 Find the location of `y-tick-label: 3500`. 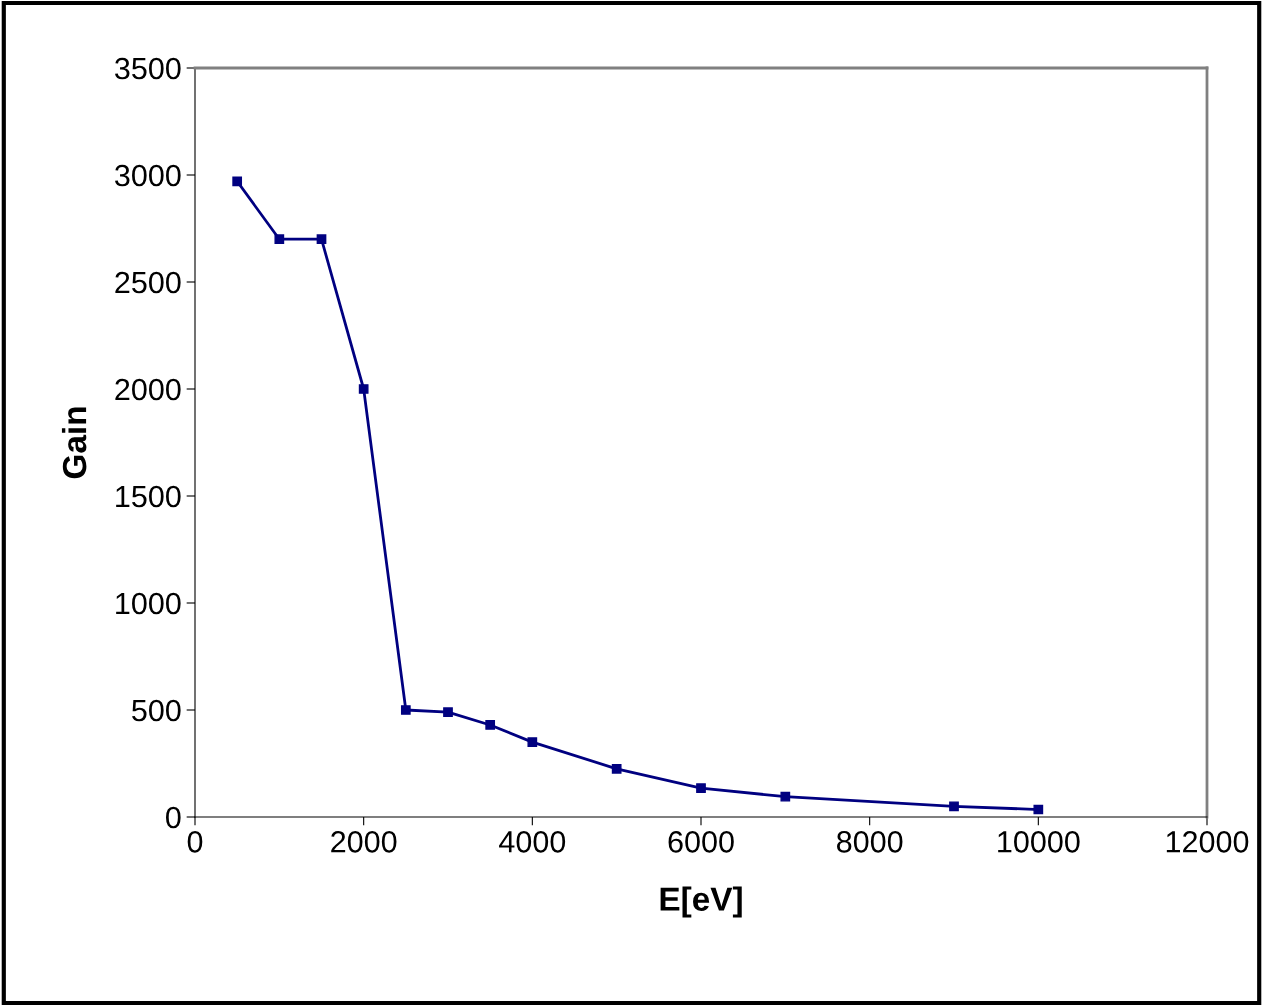

y-tick-label: 3500 is located at coordinates (148, 68).